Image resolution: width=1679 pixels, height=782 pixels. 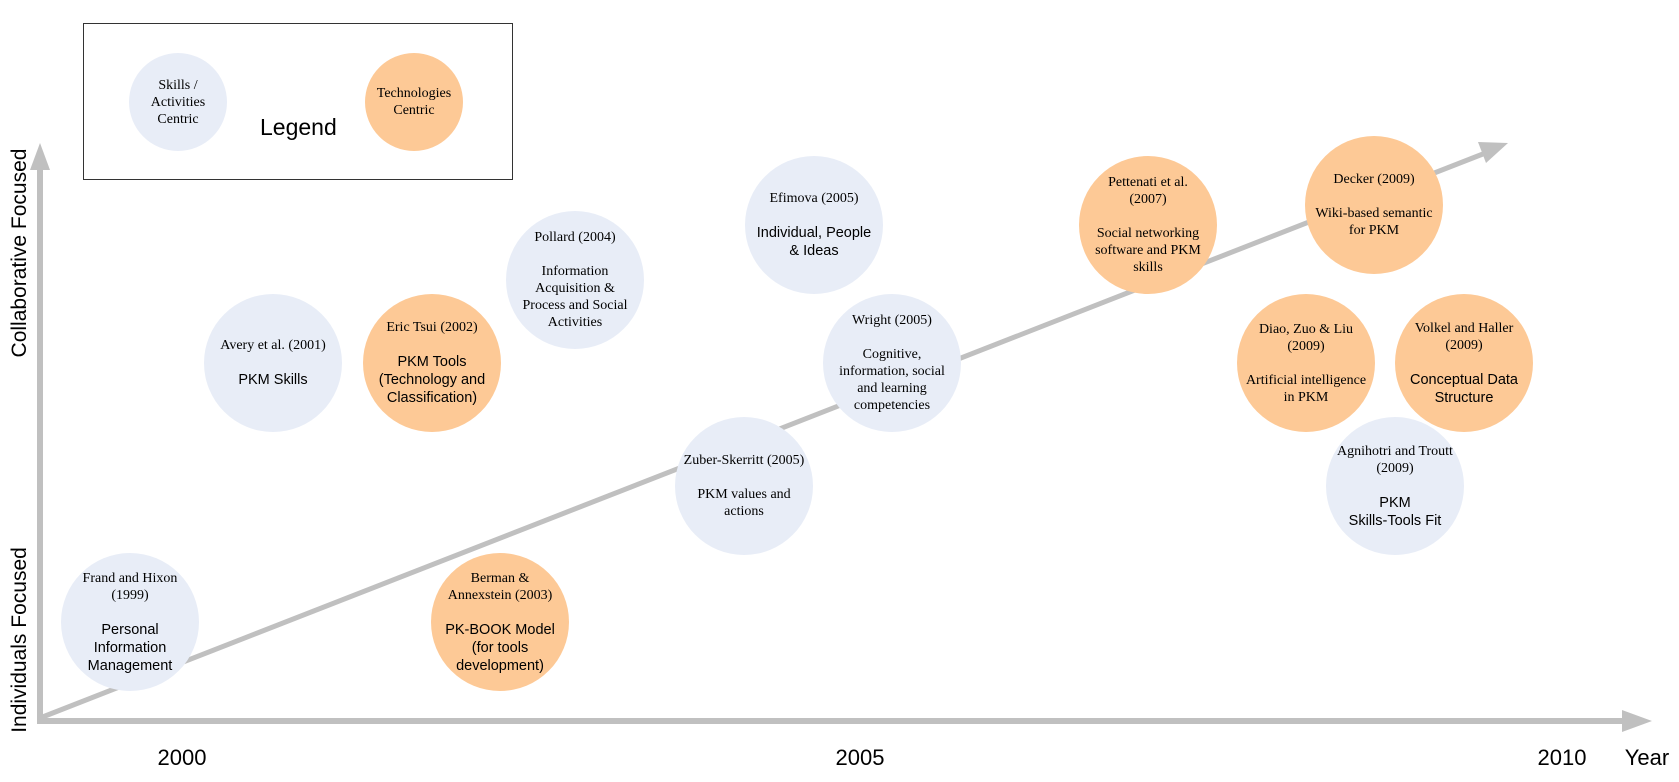 I want to click on node-reference: Avery et al. (2001), so click(x=273, y=345).